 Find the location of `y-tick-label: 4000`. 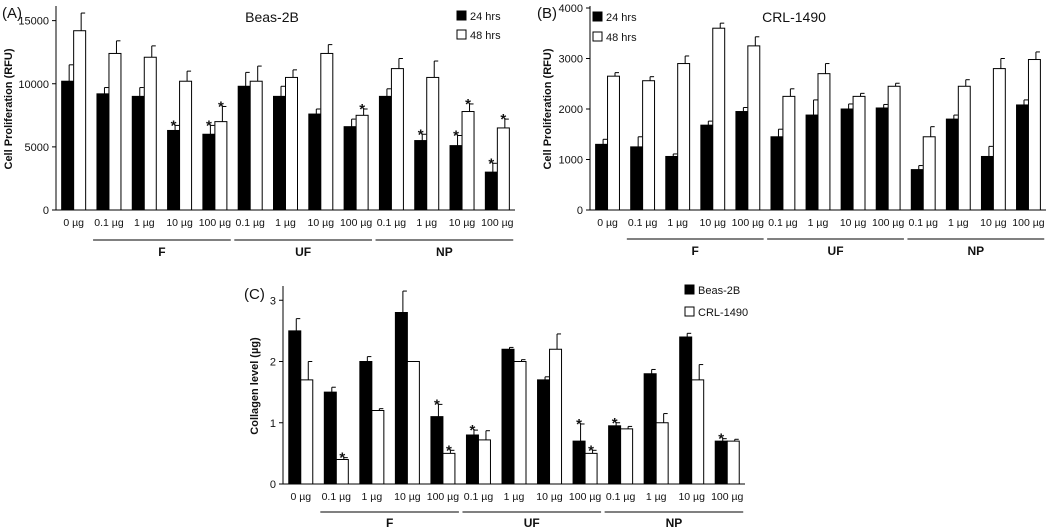

y-tick-label: 4000 is located at coordinates (571, 9).